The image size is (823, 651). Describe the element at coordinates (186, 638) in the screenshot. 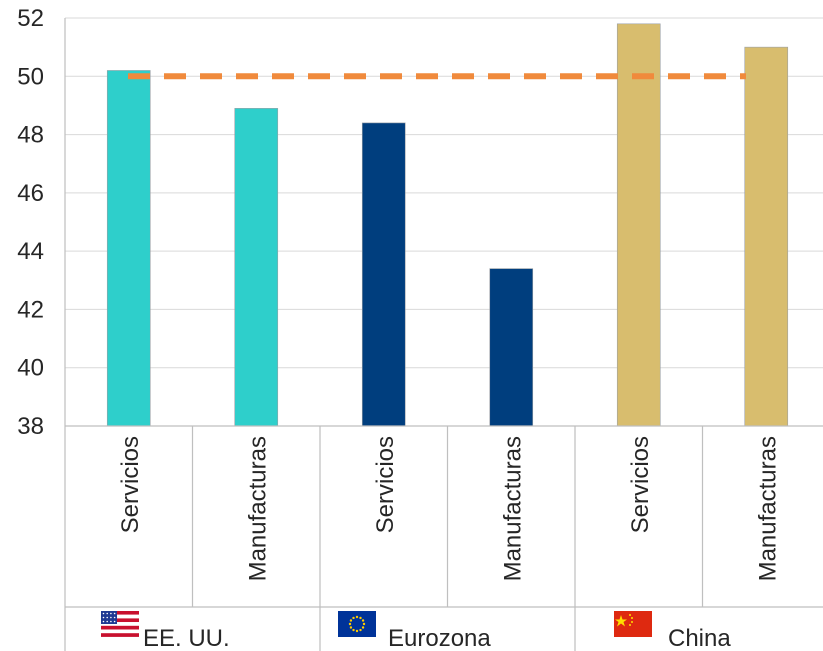

I see `group-label: EE. UU.` at that location.